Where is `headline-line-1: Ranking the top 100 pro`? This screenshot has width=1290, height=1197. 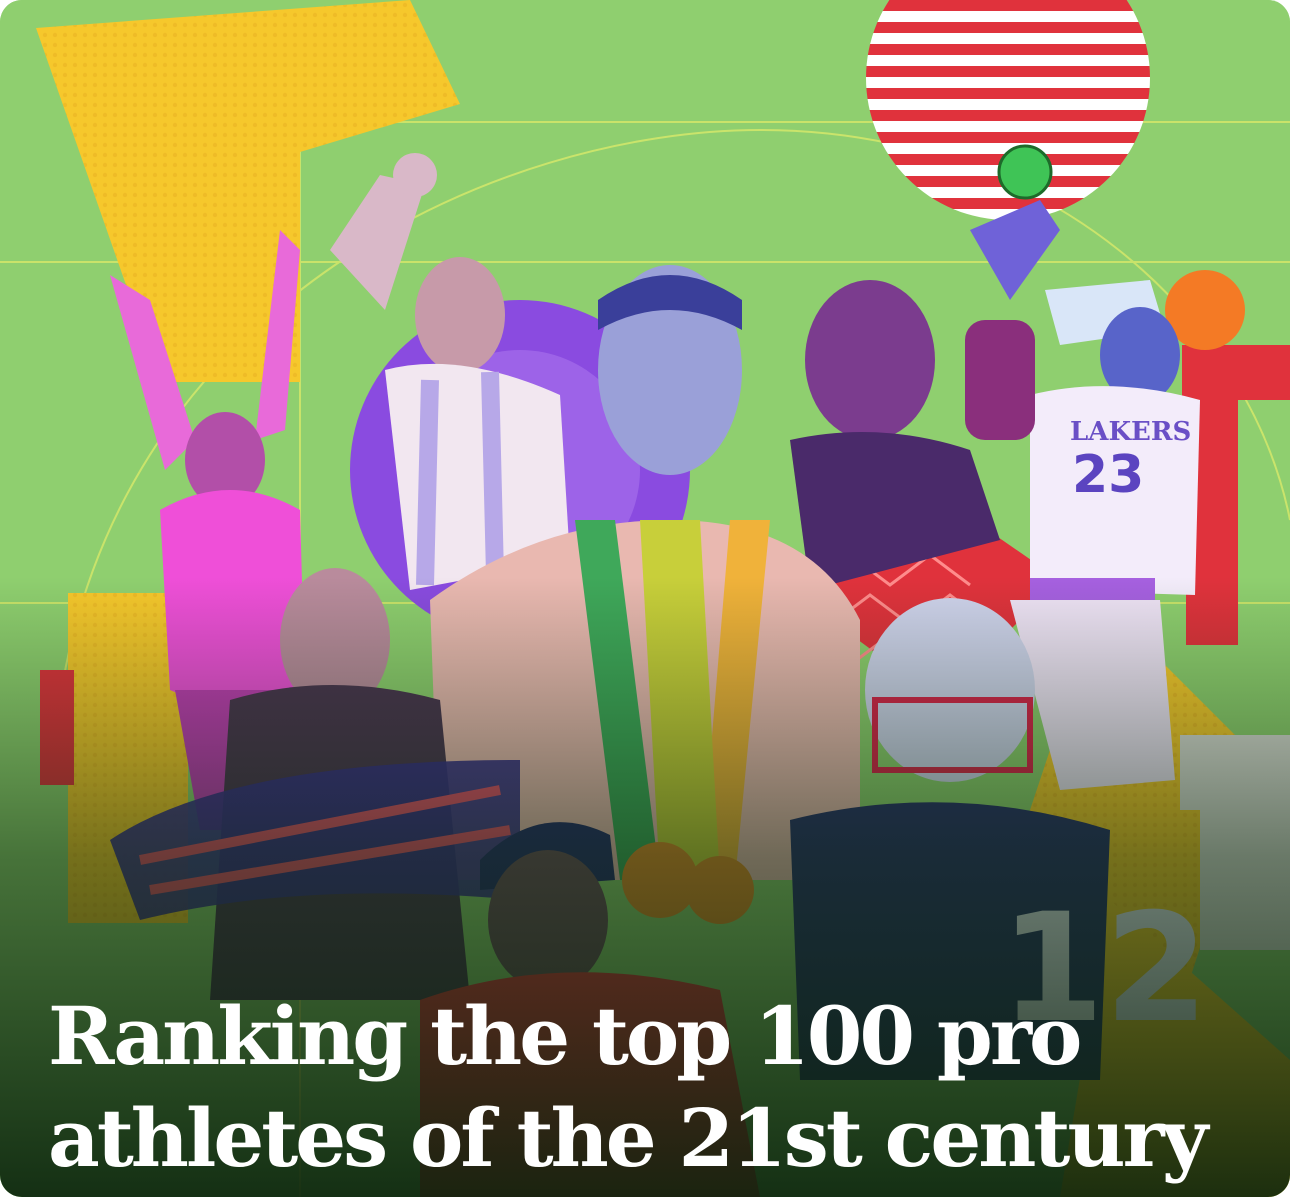 headline-line-1: Ranking the top 100 pro is located at coordinates (565, 1036).